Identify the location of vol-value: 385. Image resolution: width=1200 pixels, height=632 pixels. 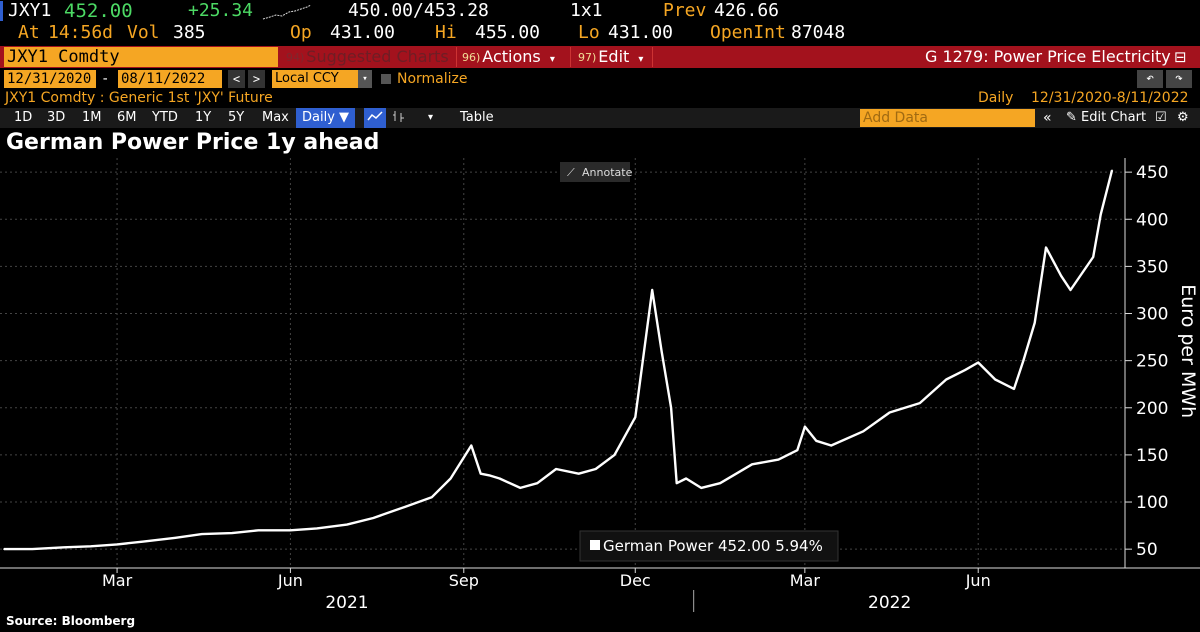
(189, 32).